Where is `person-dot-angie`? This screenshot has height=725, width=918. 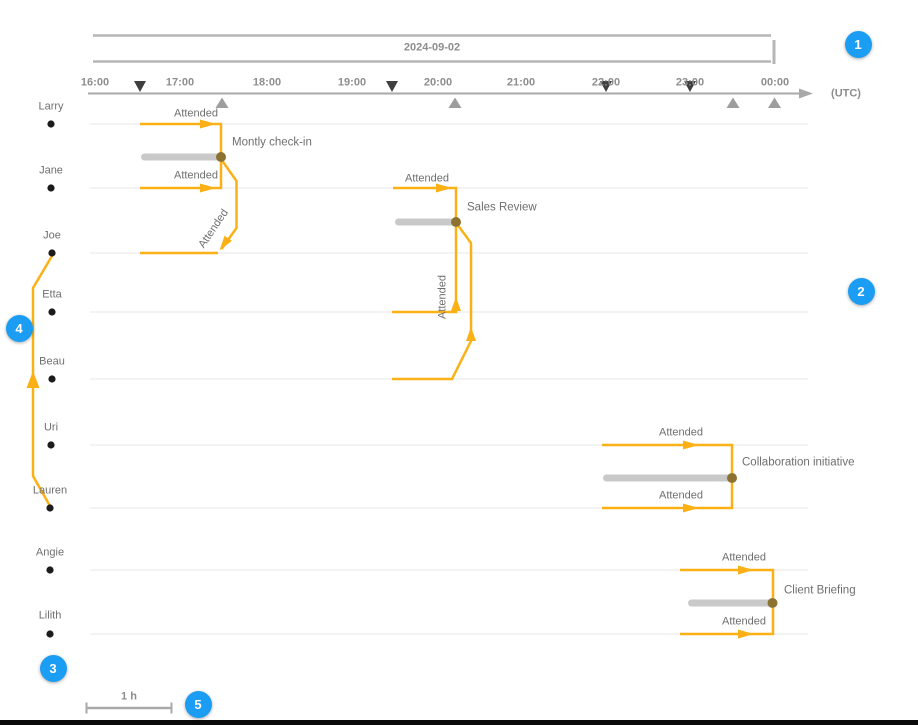
person-dot-angie is located at coordinates (50, 570).